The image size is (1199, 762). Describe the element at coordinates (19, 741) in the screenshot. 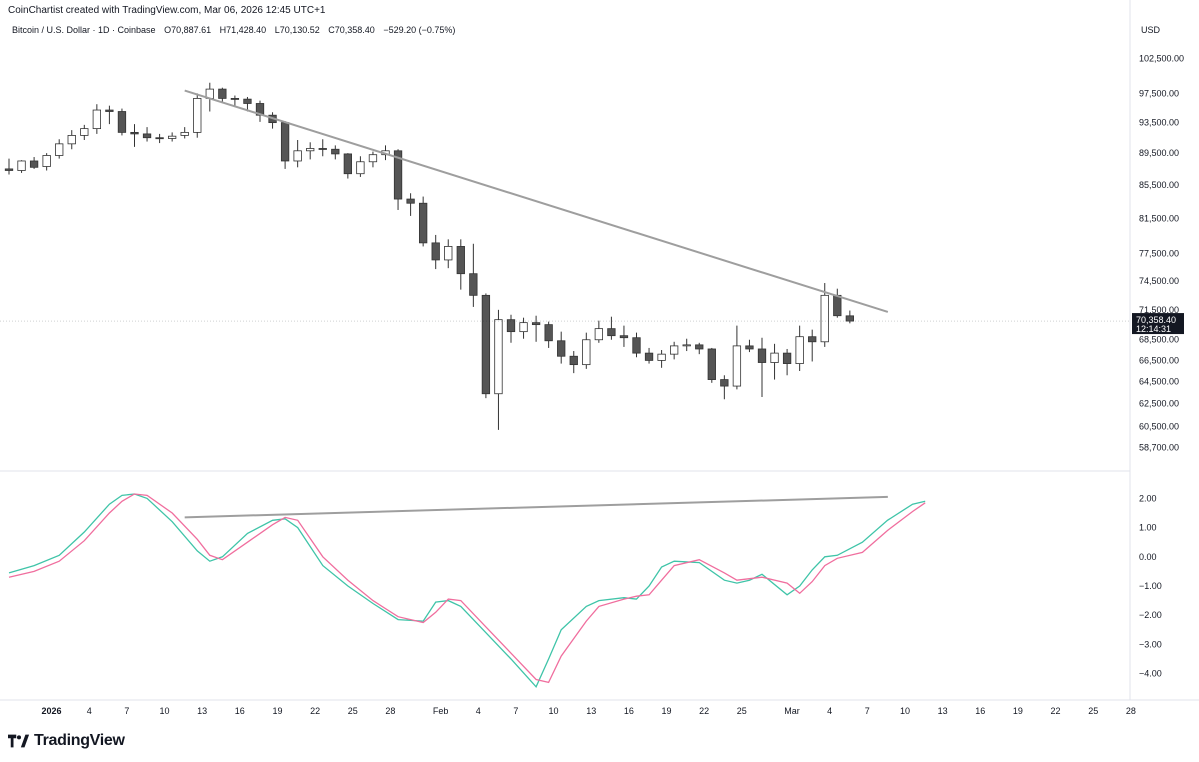

I see `tradingview-logo-icon` at that location.